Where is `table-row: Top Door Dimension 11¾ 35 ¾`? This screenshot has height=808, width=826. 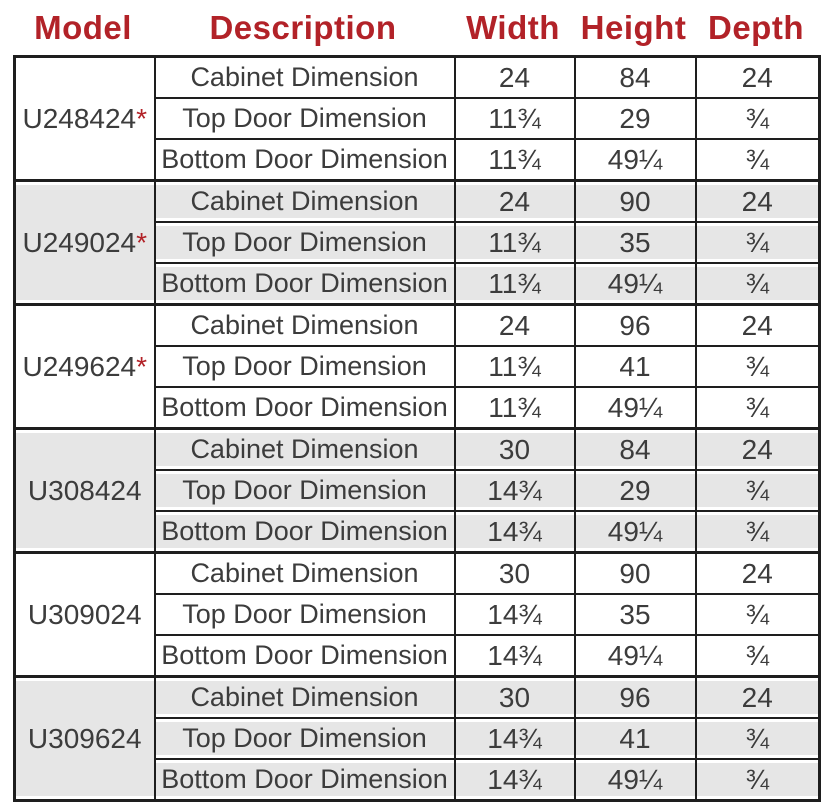 table-row: Top Door Dimension 11¾ 35 ¾ is located at coordinates (418, 242).